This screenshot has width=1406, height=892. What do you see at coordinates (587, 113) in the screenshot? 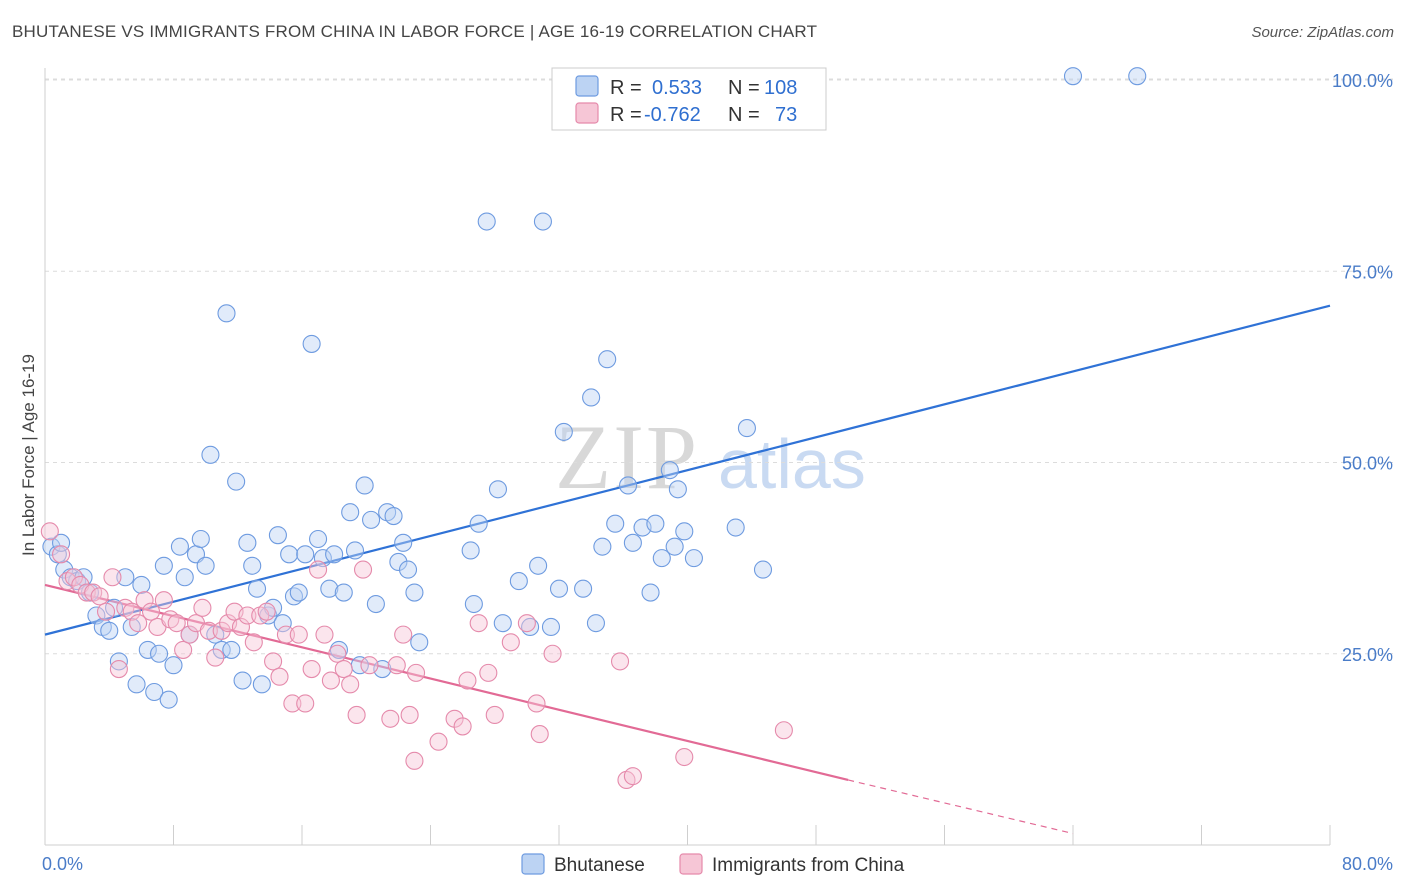
I see `legend-swatch-pink` at bounding box center [587, 113].